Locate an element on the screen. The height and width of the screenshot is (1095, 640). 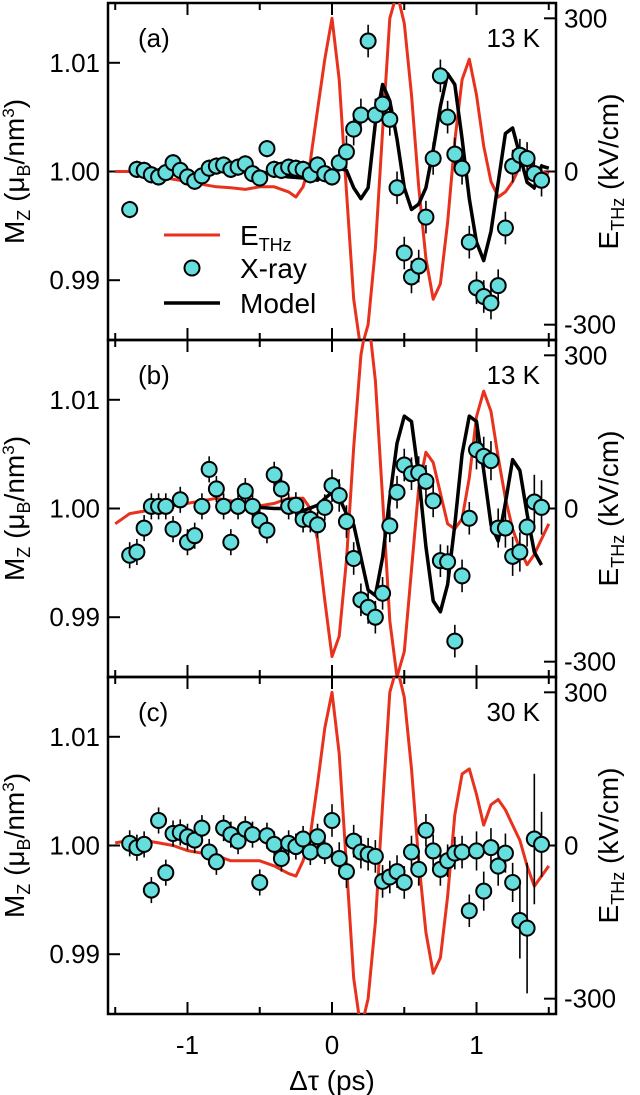
right-axis-symbol: E is located at coordinates (608, 240).